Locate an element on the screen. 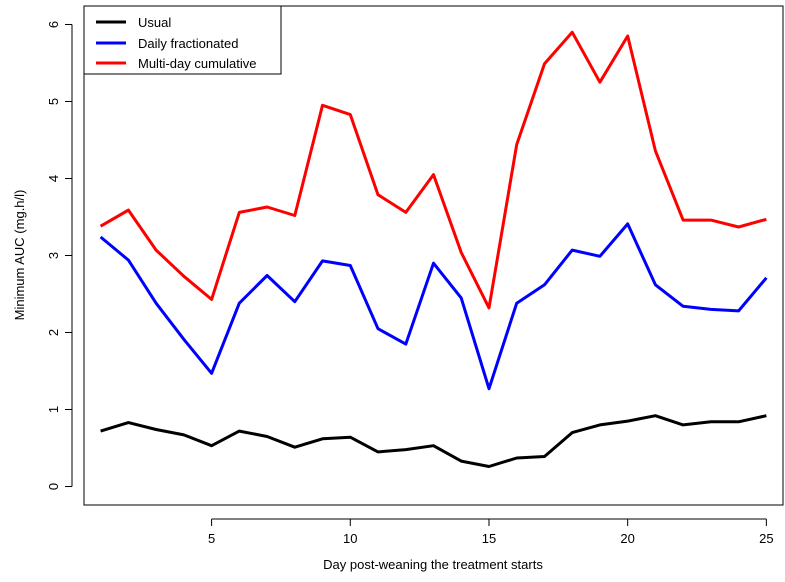 The image size is (785, 582). y-tick-label: 2 is located at coordinates (53, 332).